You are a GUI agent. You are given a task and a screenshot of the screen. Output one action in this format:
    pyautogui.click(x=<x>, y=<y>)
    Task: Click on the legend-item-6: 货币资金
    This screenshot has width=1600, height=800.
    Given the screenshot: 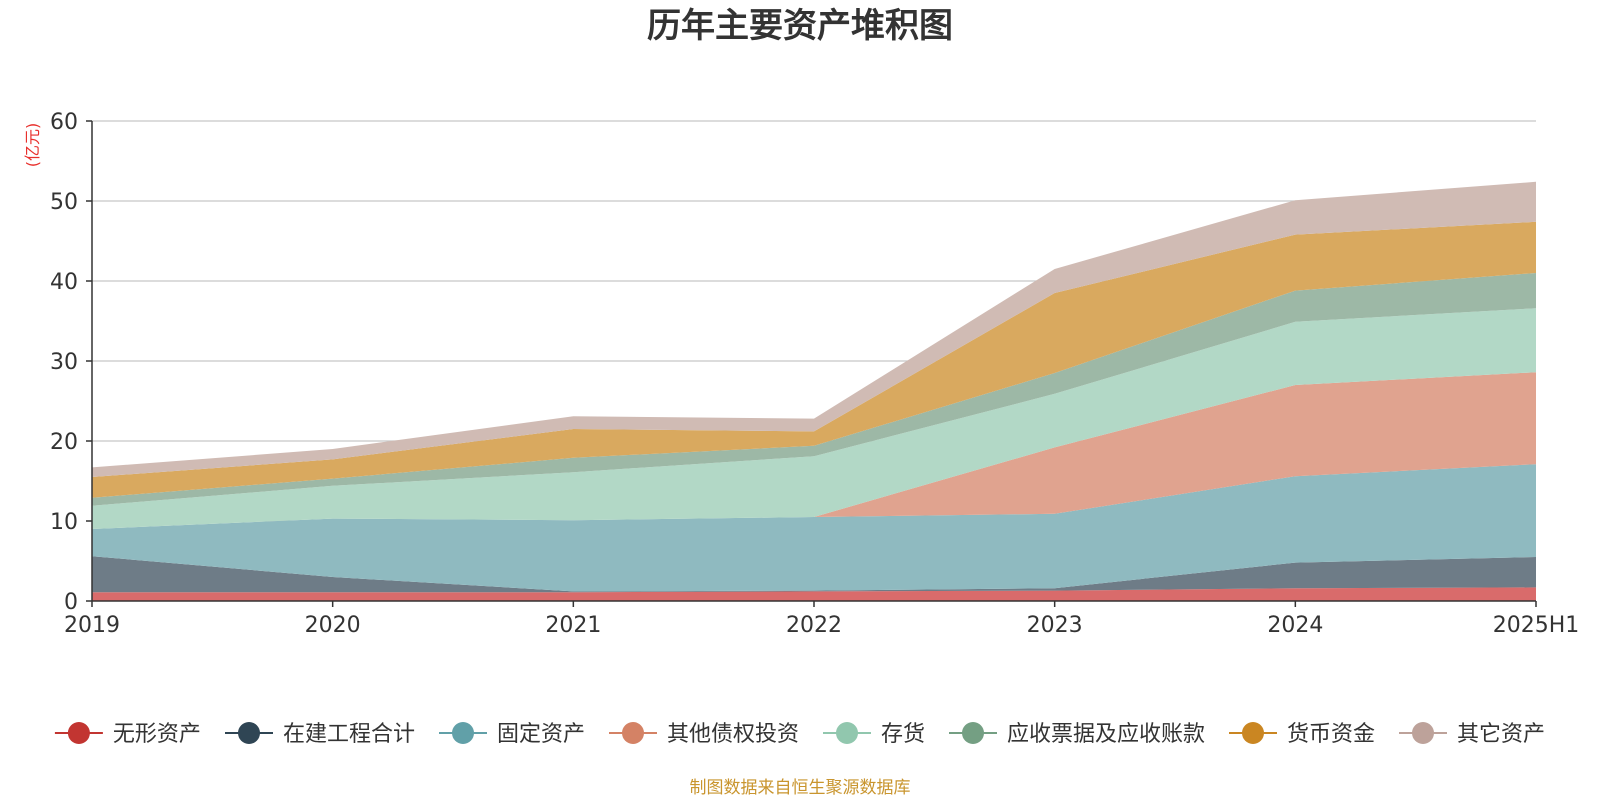 What is the action you would take?
    pyautogui.click(x=1302, y=734)
    